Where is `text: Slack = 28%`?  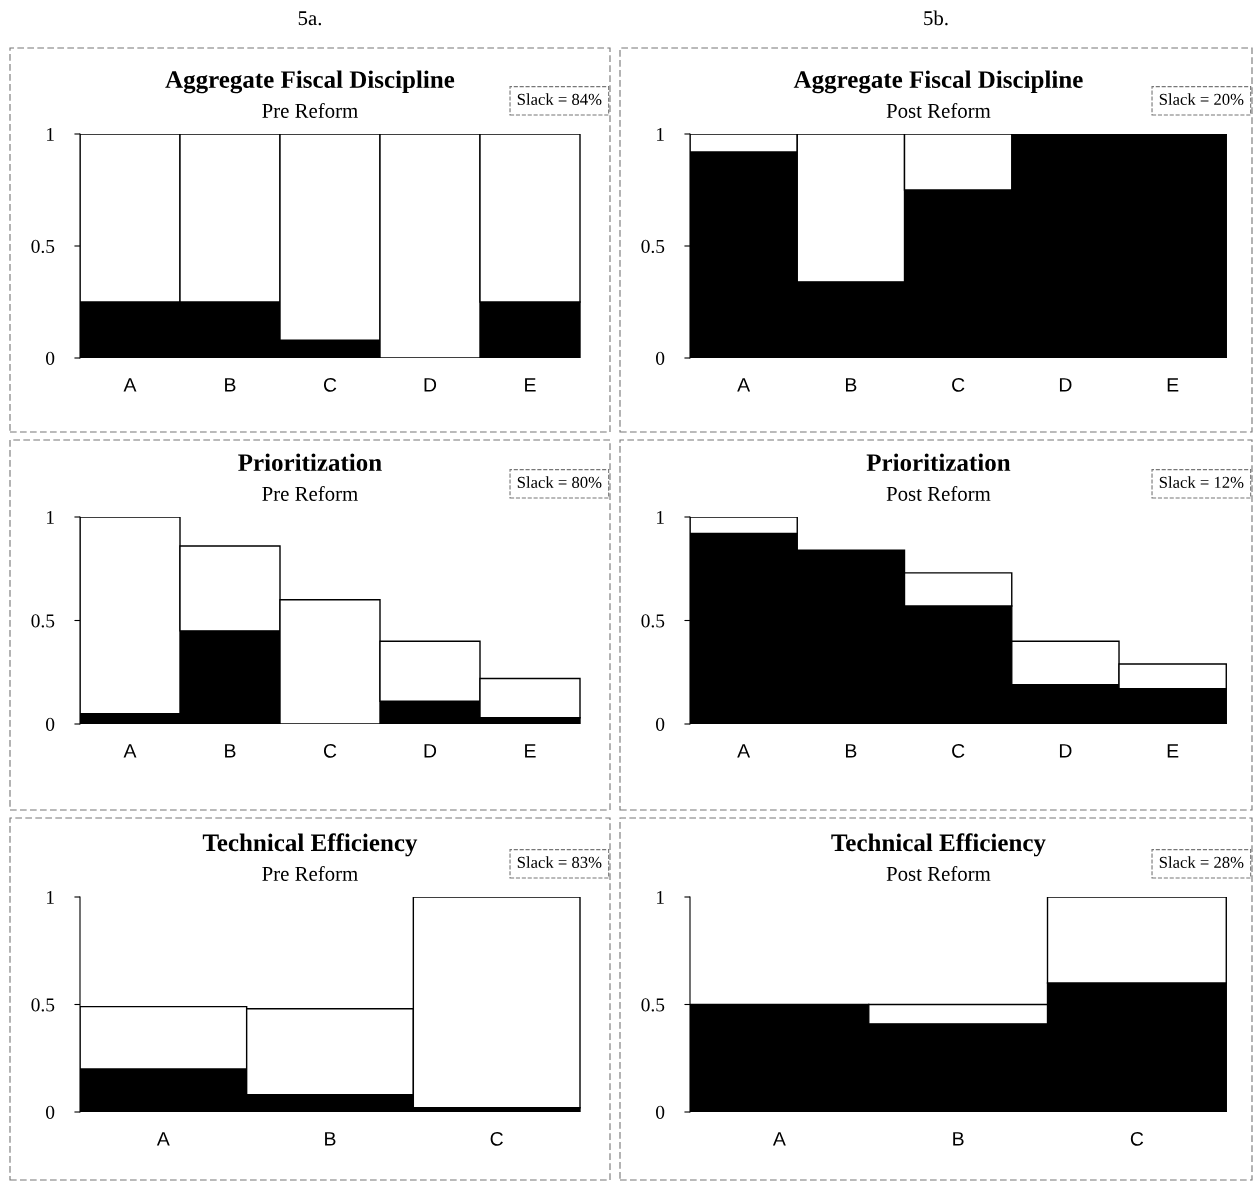
text: Slack = 28% is located at coordinates (1201, 862).